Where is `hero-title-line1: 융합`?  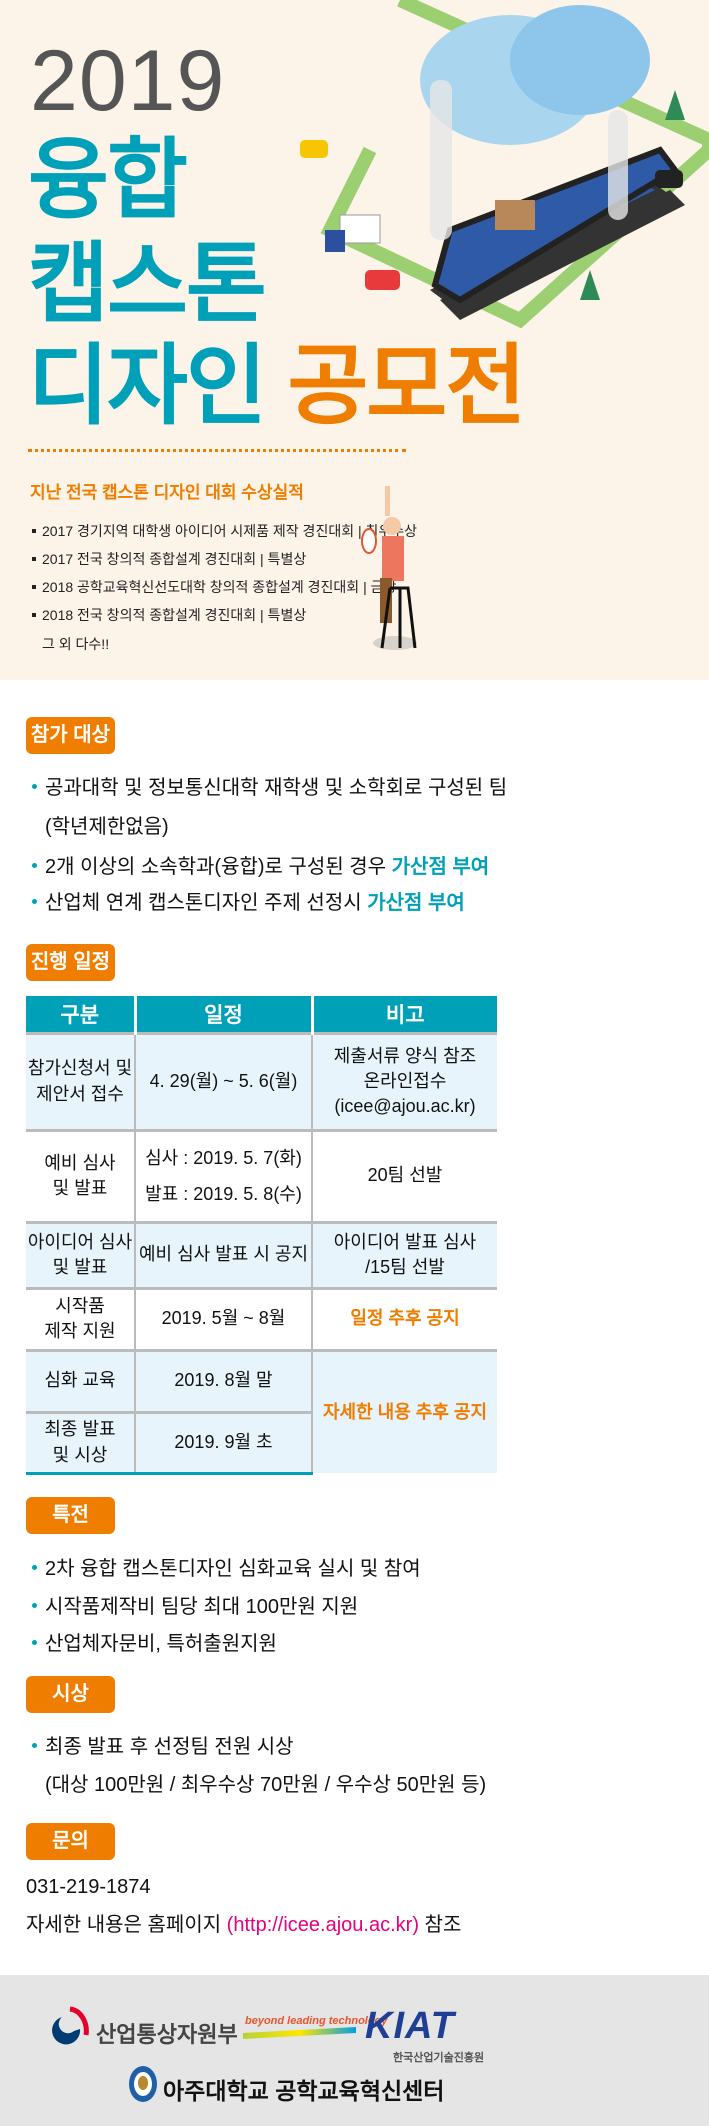
hero-title-line1: 융합 is located at coordinates (108, 179).